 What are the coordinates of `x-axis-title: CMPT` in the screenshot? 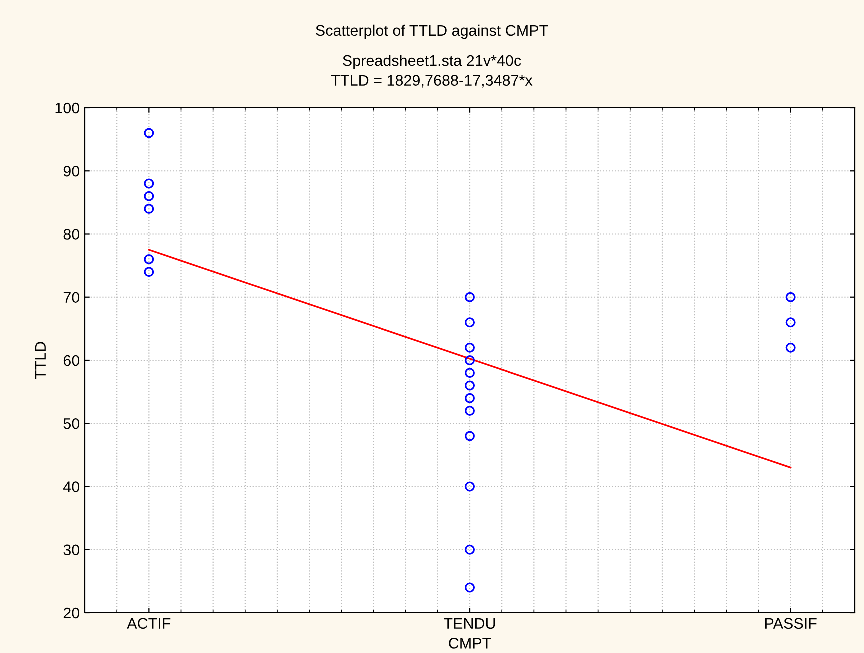 It's located at (470, 643).